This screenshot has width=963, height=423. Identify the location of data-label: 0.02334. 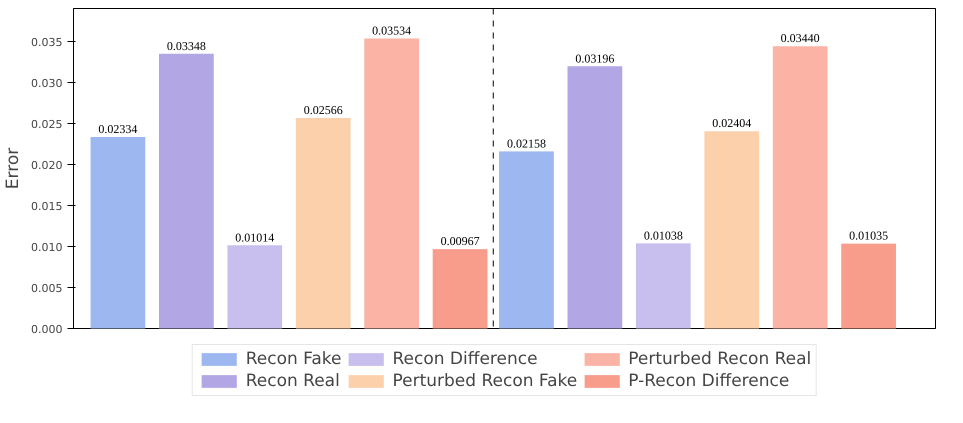
(118, 129).